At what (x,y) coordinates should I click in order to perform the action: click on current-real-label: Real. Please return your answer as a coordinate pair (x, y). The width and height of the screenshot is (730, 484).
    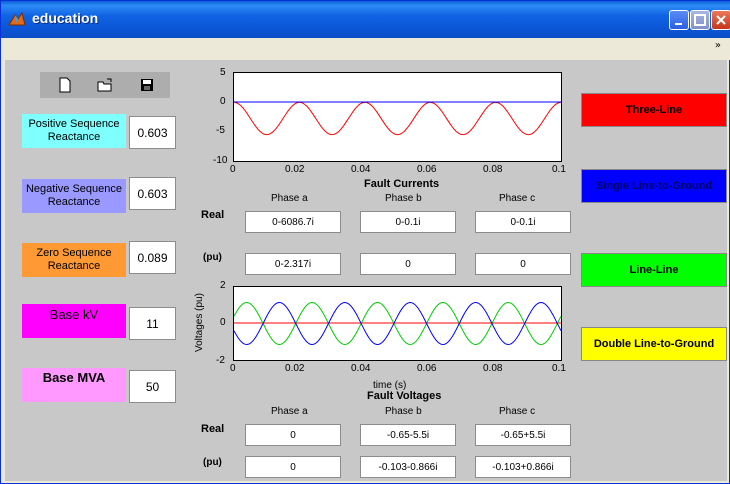
    Looking at the image, I should click on (213, 215).